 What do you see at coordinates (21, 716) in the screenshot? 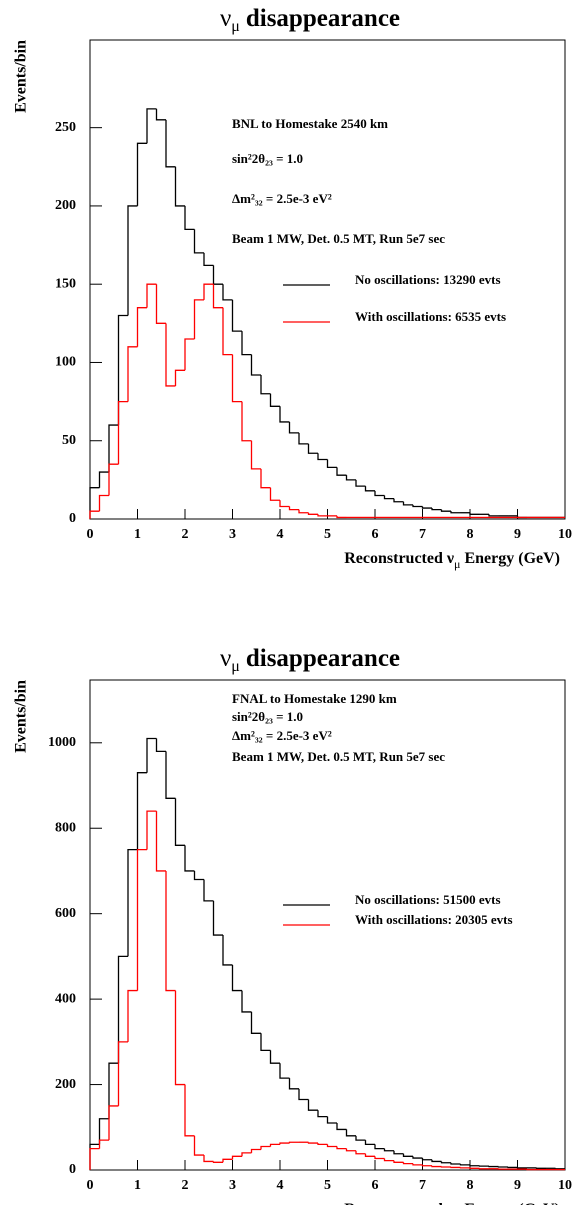
I see `y-axis-label: Events/bin` at bounding box center [21, 716].